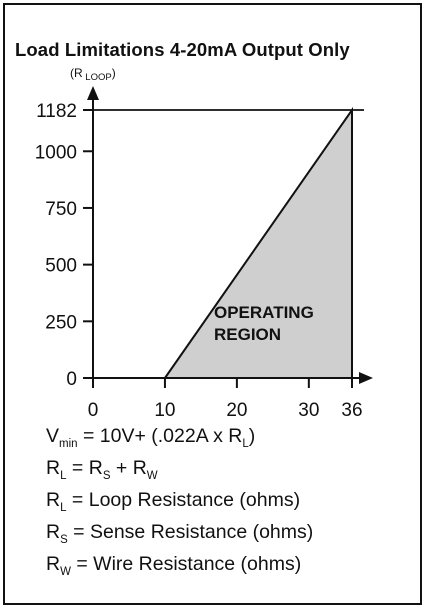  I want to click on x-tick-label-36: 36, so click(351, 410).